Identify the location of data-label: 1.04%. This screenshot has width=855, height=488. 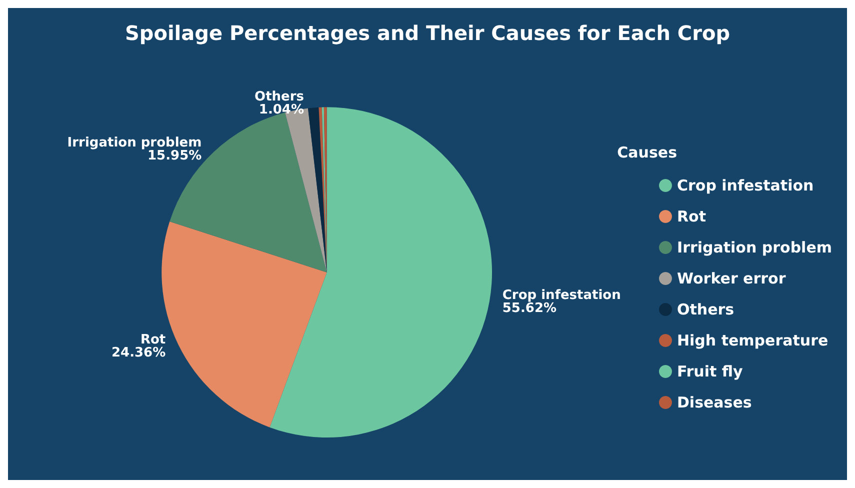
(281, 110).